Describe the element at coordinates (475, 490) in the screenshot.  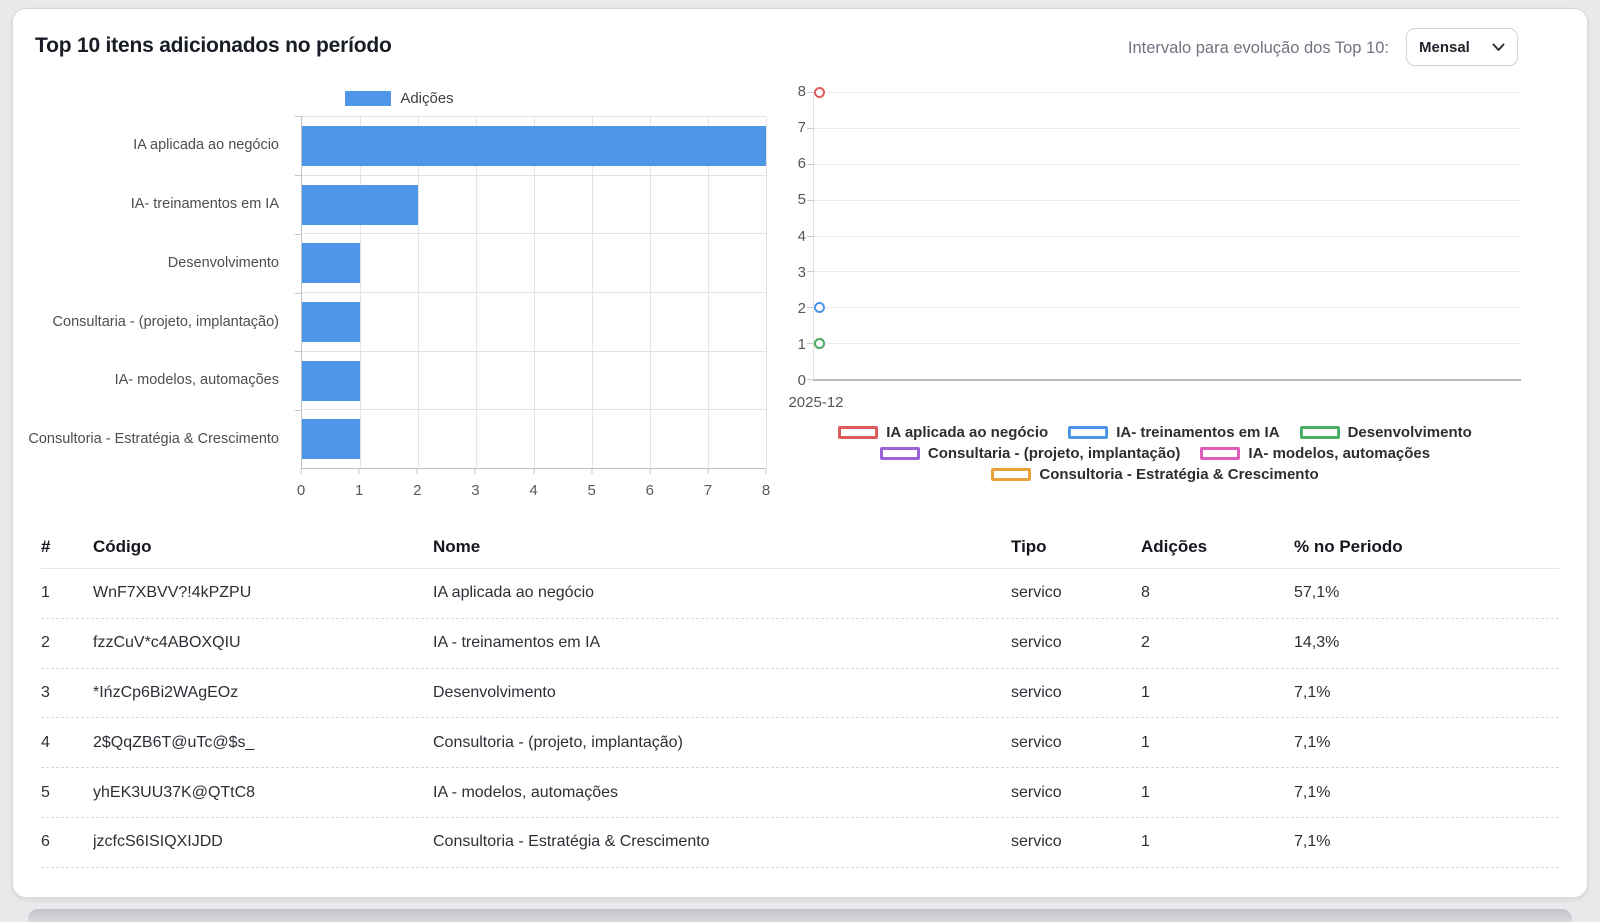
I see `x-tick-label: 3` at that location.